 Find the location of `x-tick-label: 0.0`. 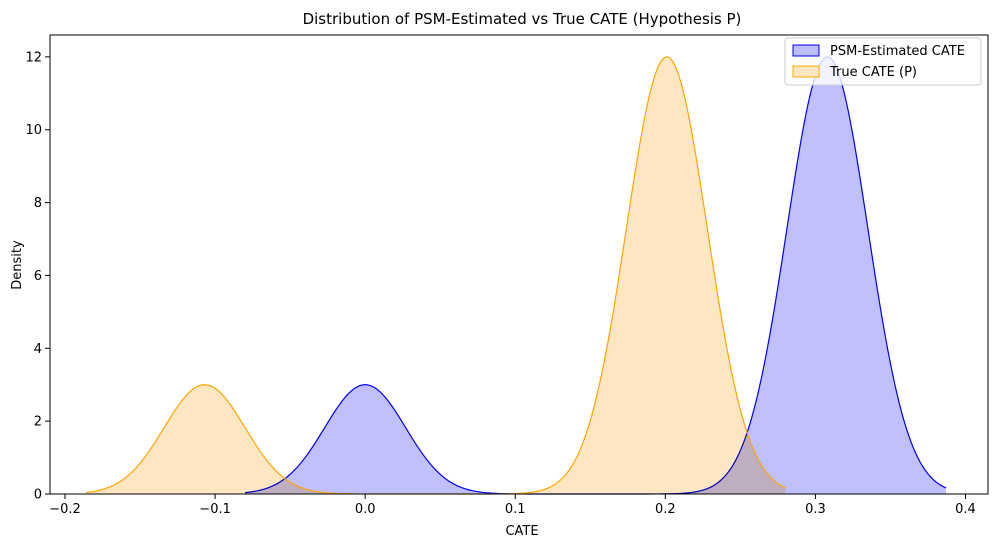

x-tick-label: 0.0 is located at coordinates (365, 509).